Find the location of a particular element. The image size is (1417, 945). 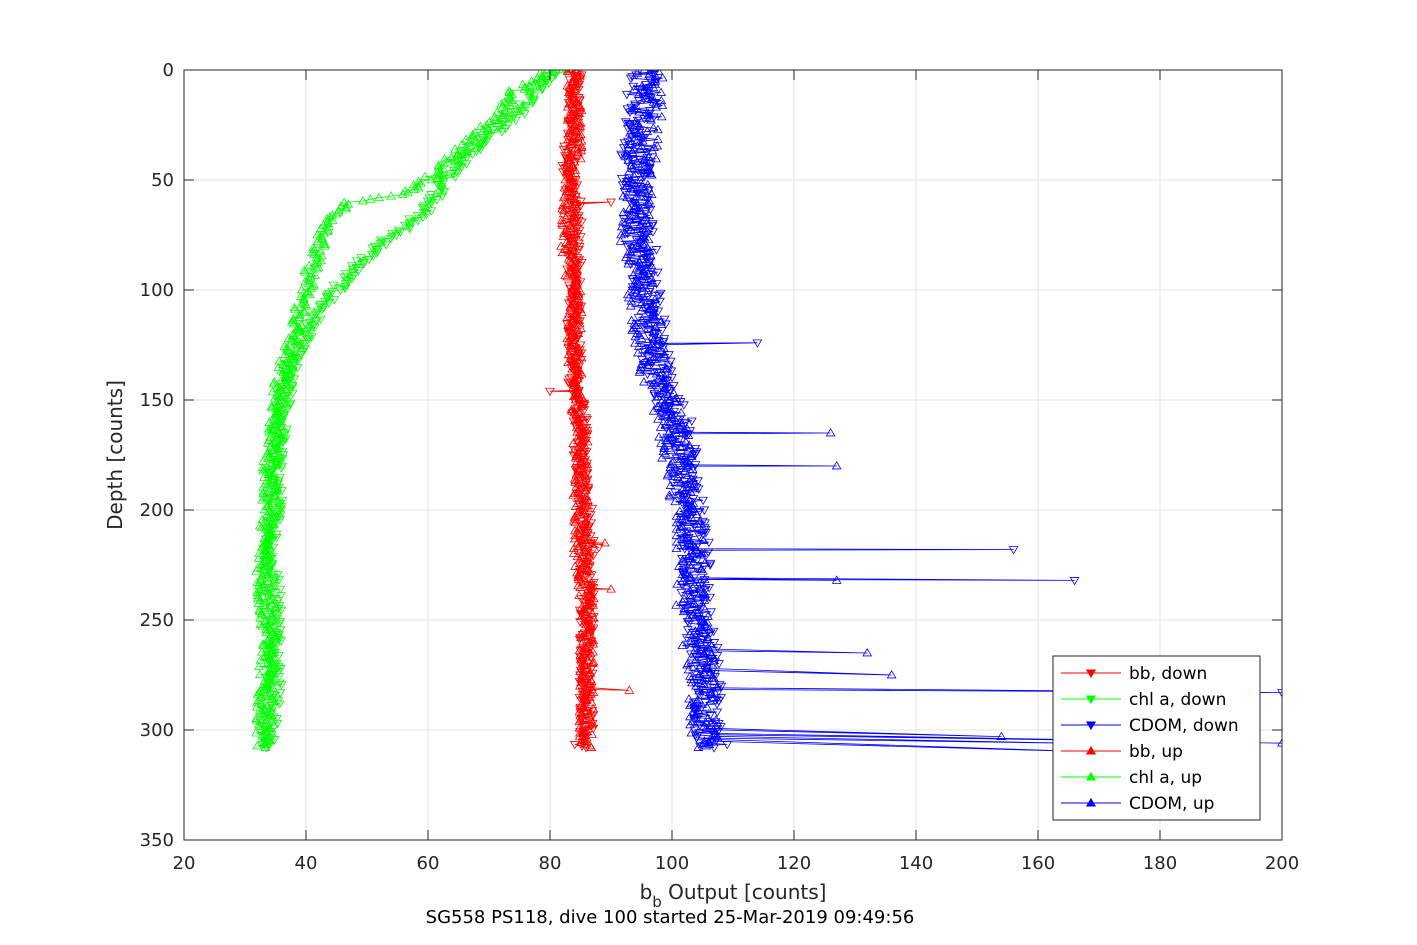

x-tick-label: 120 is located at coordinates (794, 863).